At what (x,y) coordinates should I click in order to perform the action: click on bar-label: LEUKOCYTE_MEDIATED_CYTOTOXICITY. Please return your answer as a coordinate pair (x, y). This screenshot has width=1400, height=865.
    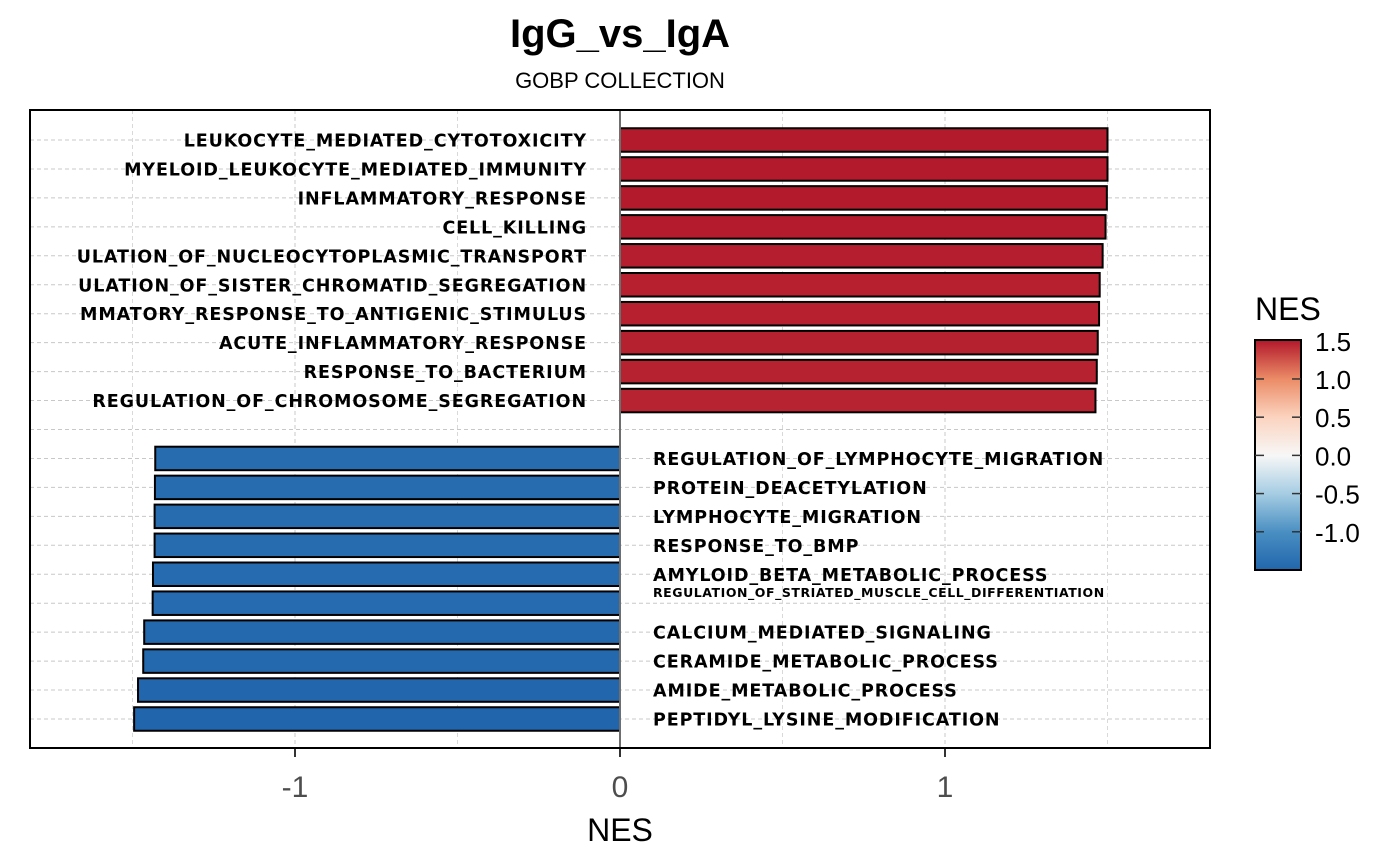
    Looking at the image, I should click on (385, 142).